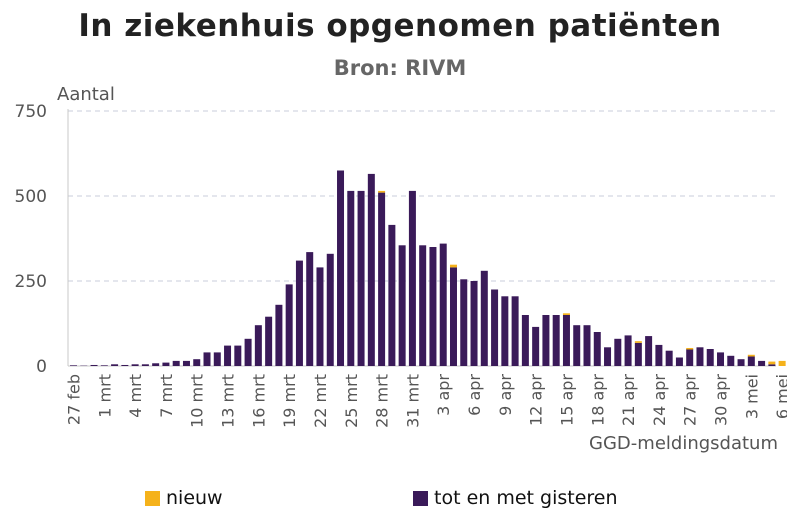  I want to click on x-tick-label: 9 apr, so click(505, 395).